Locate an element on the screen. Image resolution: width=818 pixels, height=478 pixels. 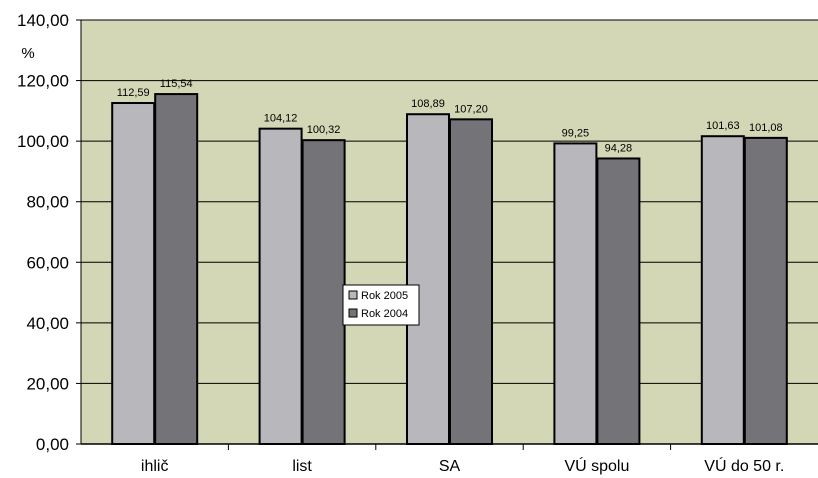
x-tick-label: SA is located at coordinates (450, 466).